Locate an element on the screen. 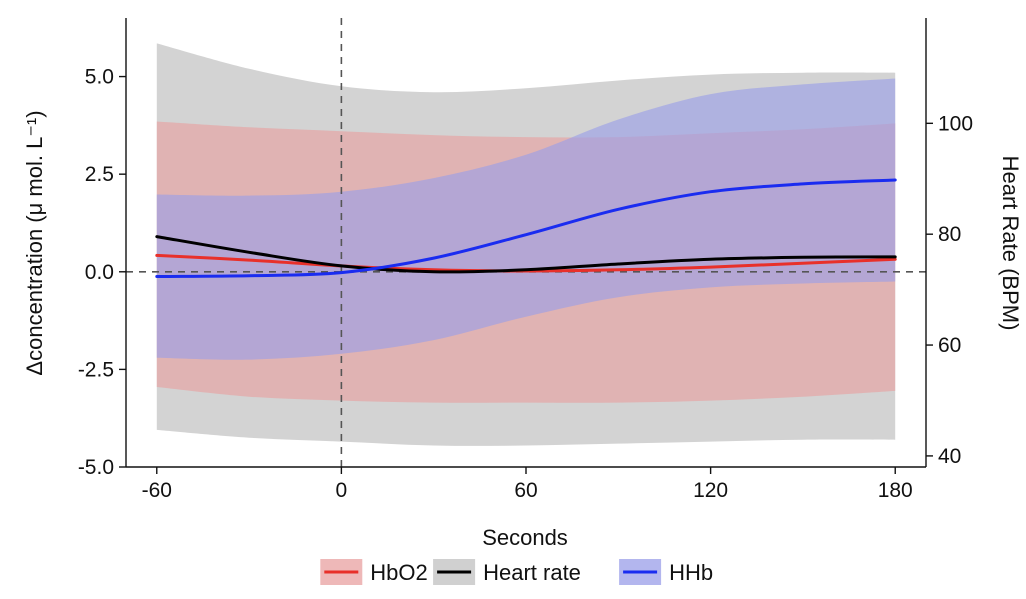 The image size is (1026, 599). legend-item-hbo2: HbO2 is located at coordinates (374, 572).